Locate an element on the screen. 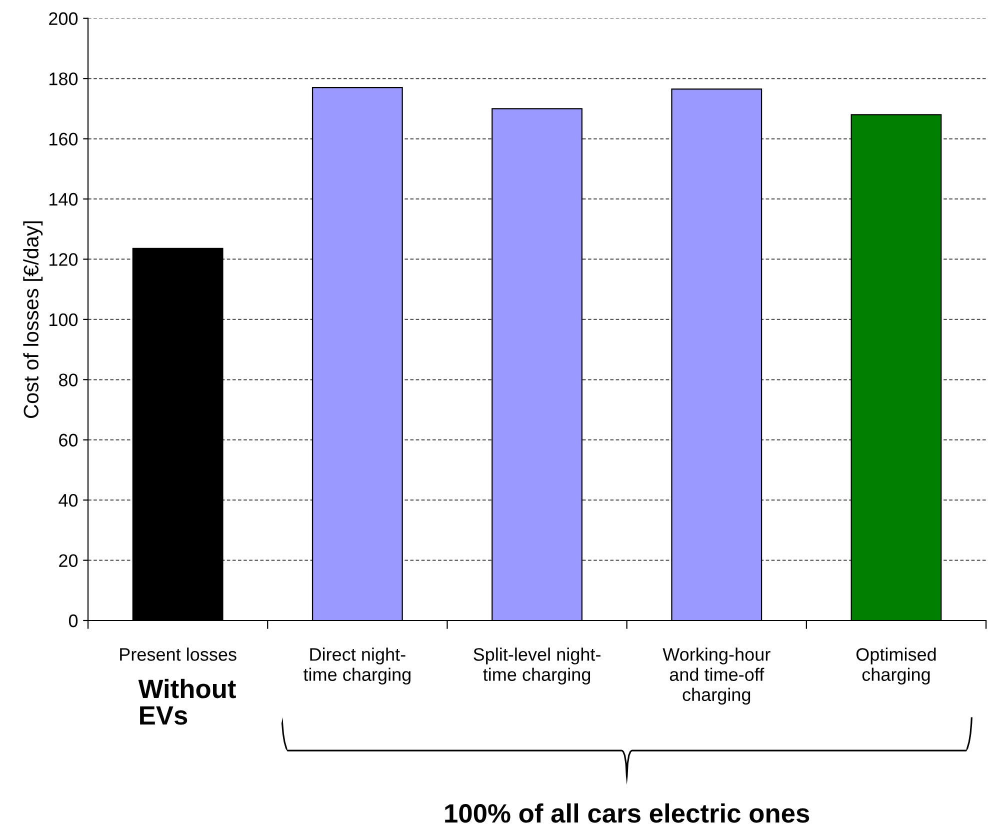 The image size is (989, 834). y-tick-label: 0 is located at coordinates (73, 621).